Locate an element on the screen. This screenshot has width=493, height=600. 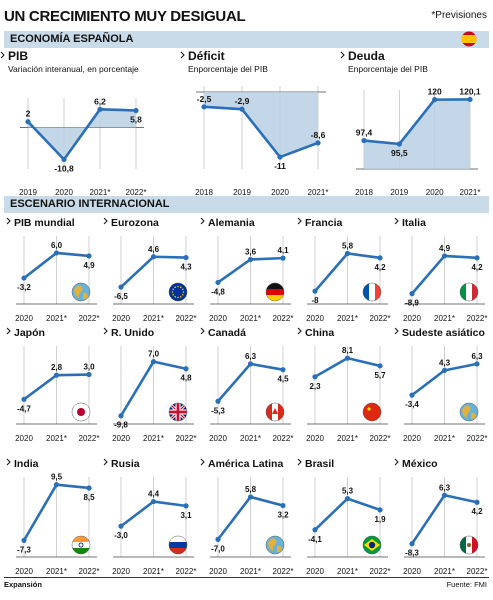
forecast-note: *Previsiones is located at coordinates (459, 15).